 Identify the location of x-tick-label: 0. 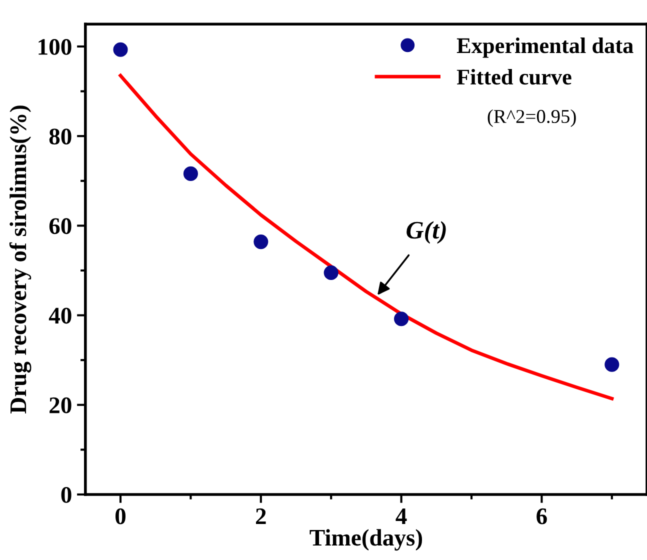
(121, 516).